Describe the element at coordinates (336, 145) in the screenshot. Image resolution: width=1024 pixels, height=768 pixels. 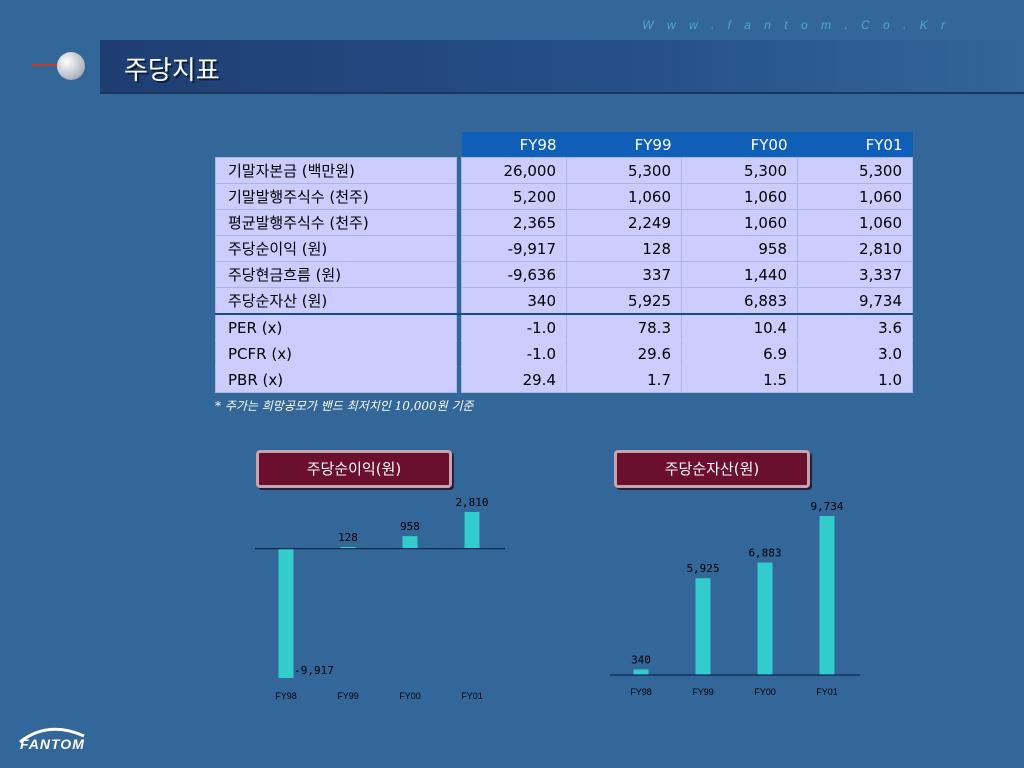
I see `table-header-blank` at that location.